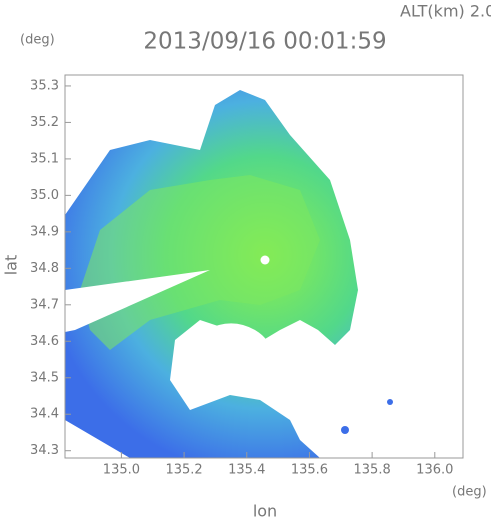  What do you see at coordinates (44, 231) in the screenshot?
I see `y-tick-label: 34.9` at bounding box center [44, 231].